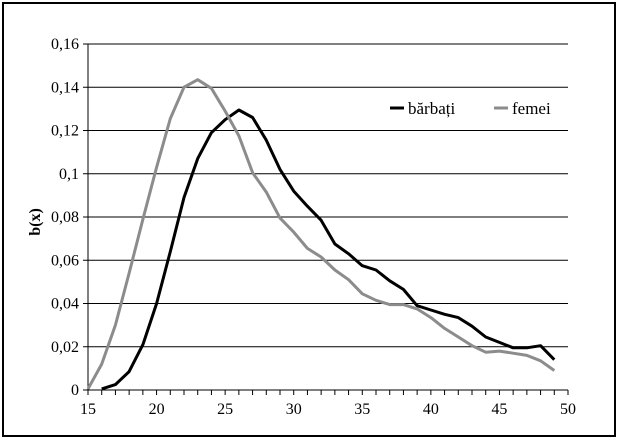 The width and height of the screenshot is (622, 443). I want to click on x-tick-label: 40, so click(431, 409).